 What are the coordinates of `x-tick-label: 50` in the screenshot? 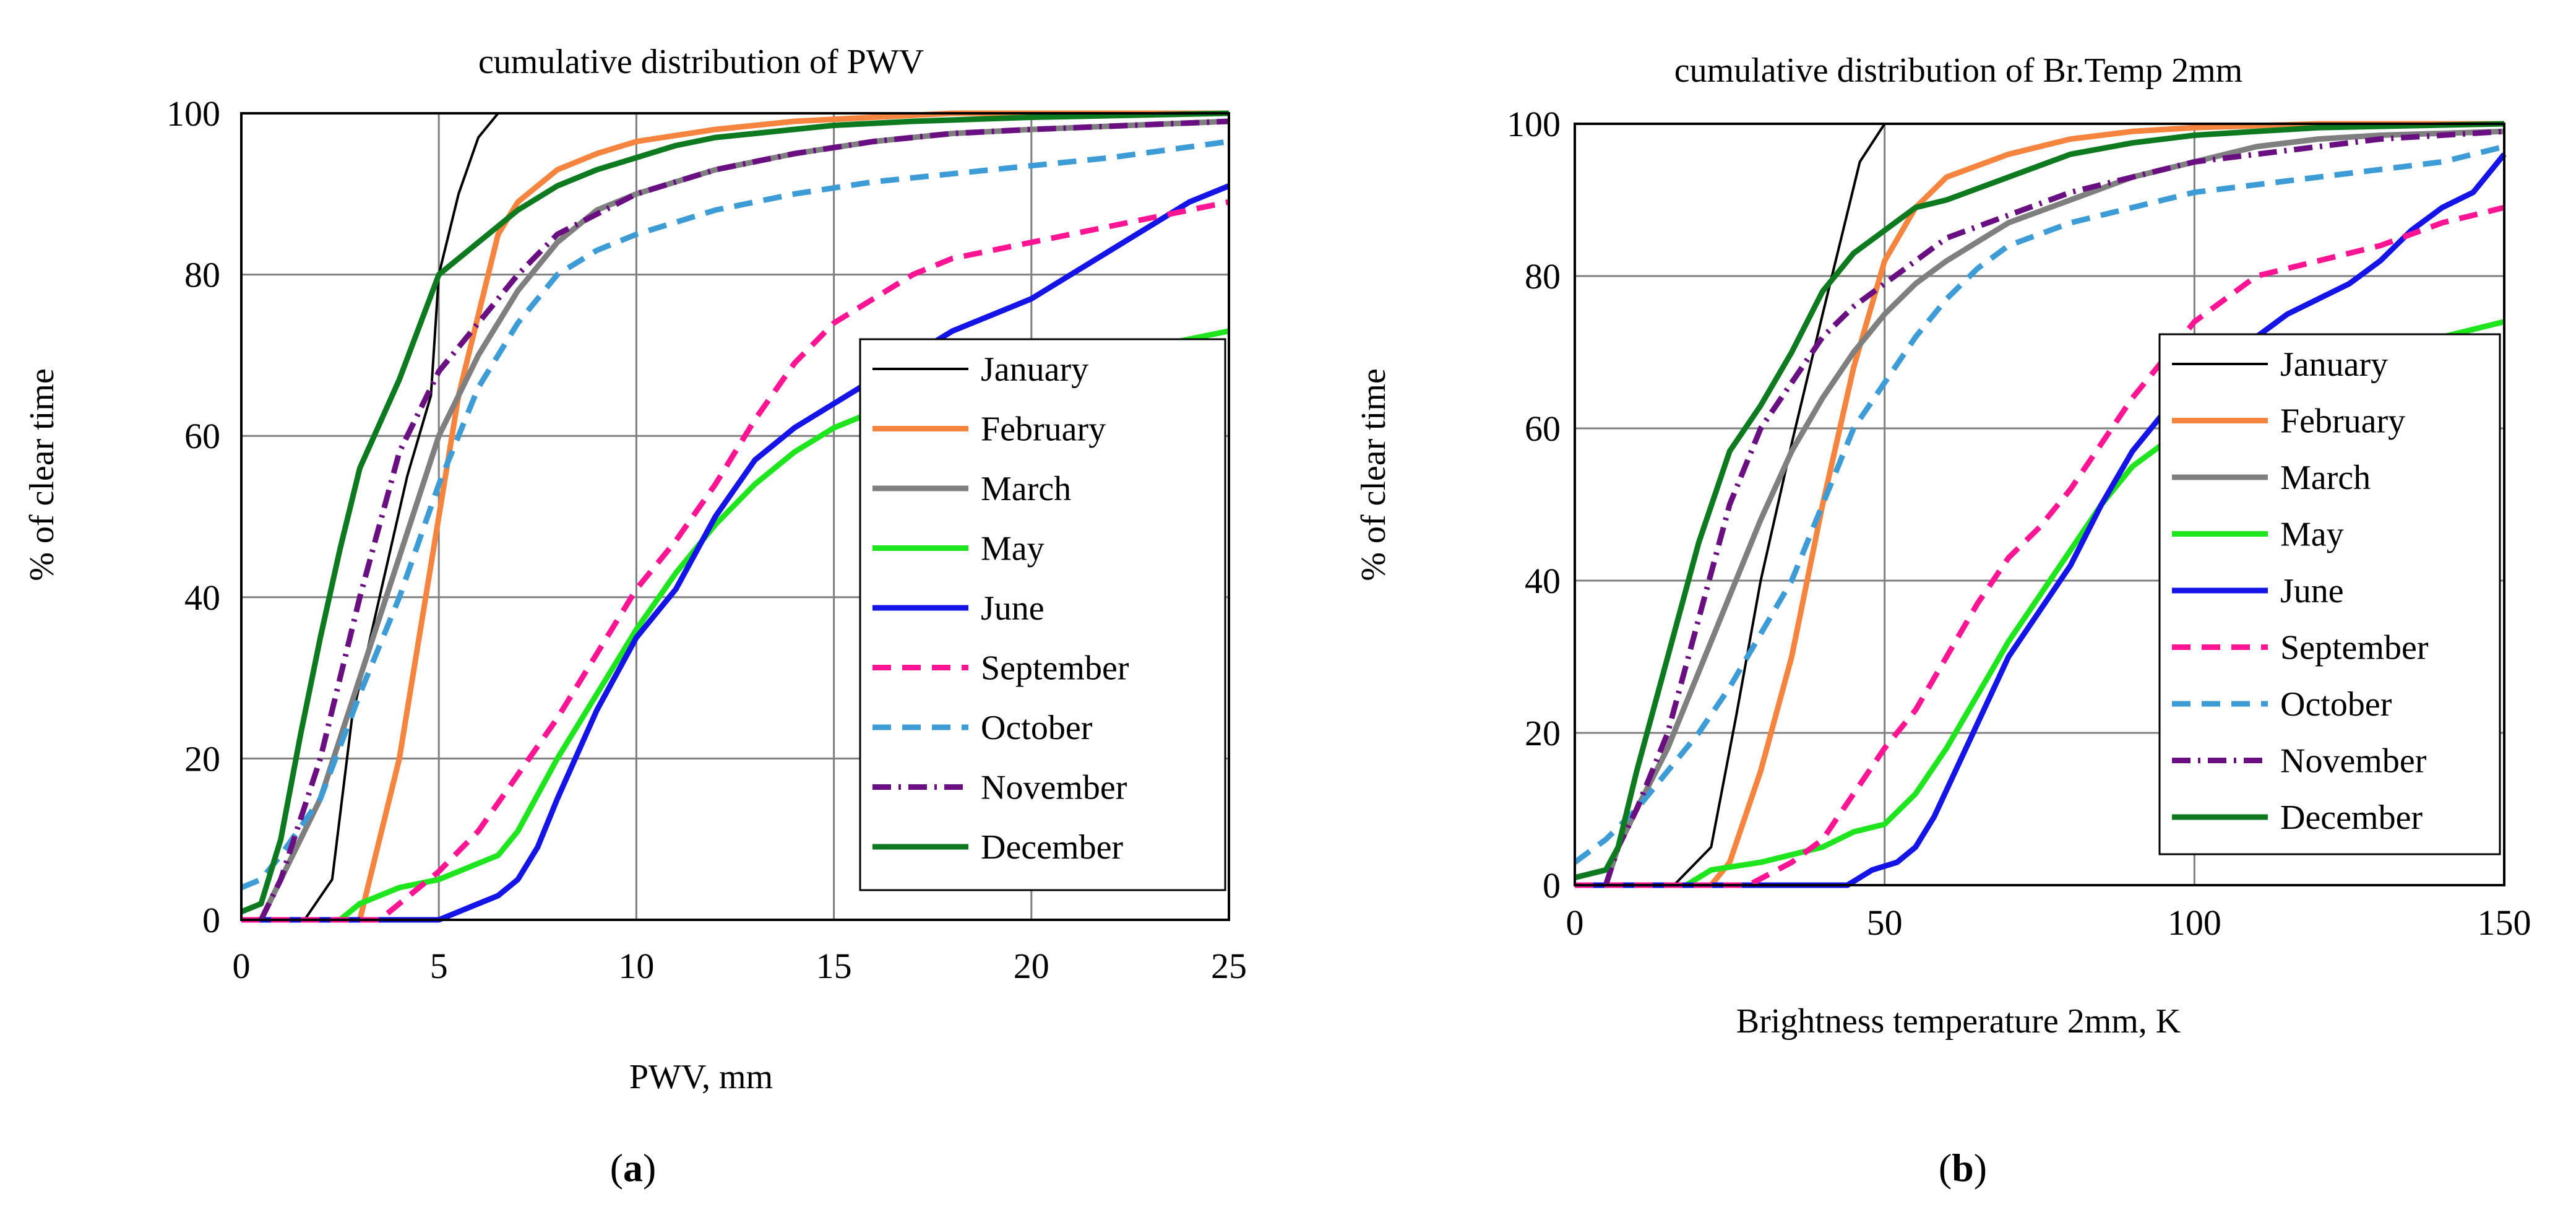 It's located at (1885, 923).